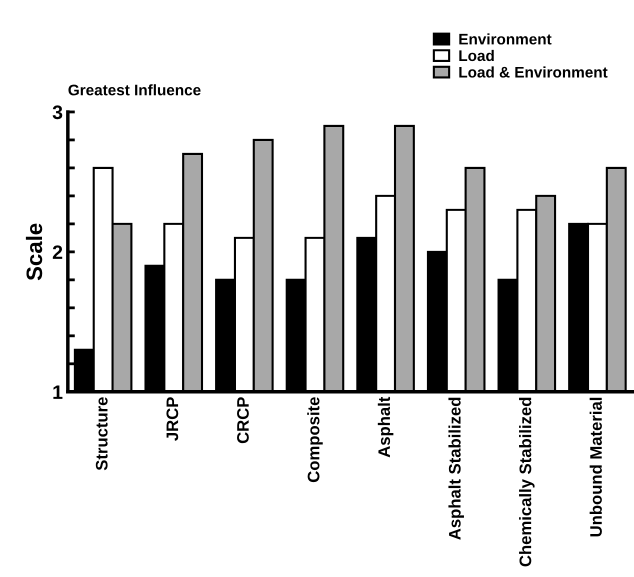 This screenshot has width=634, height=577. I want to click on legend-label: Environment, so click(505, 39).